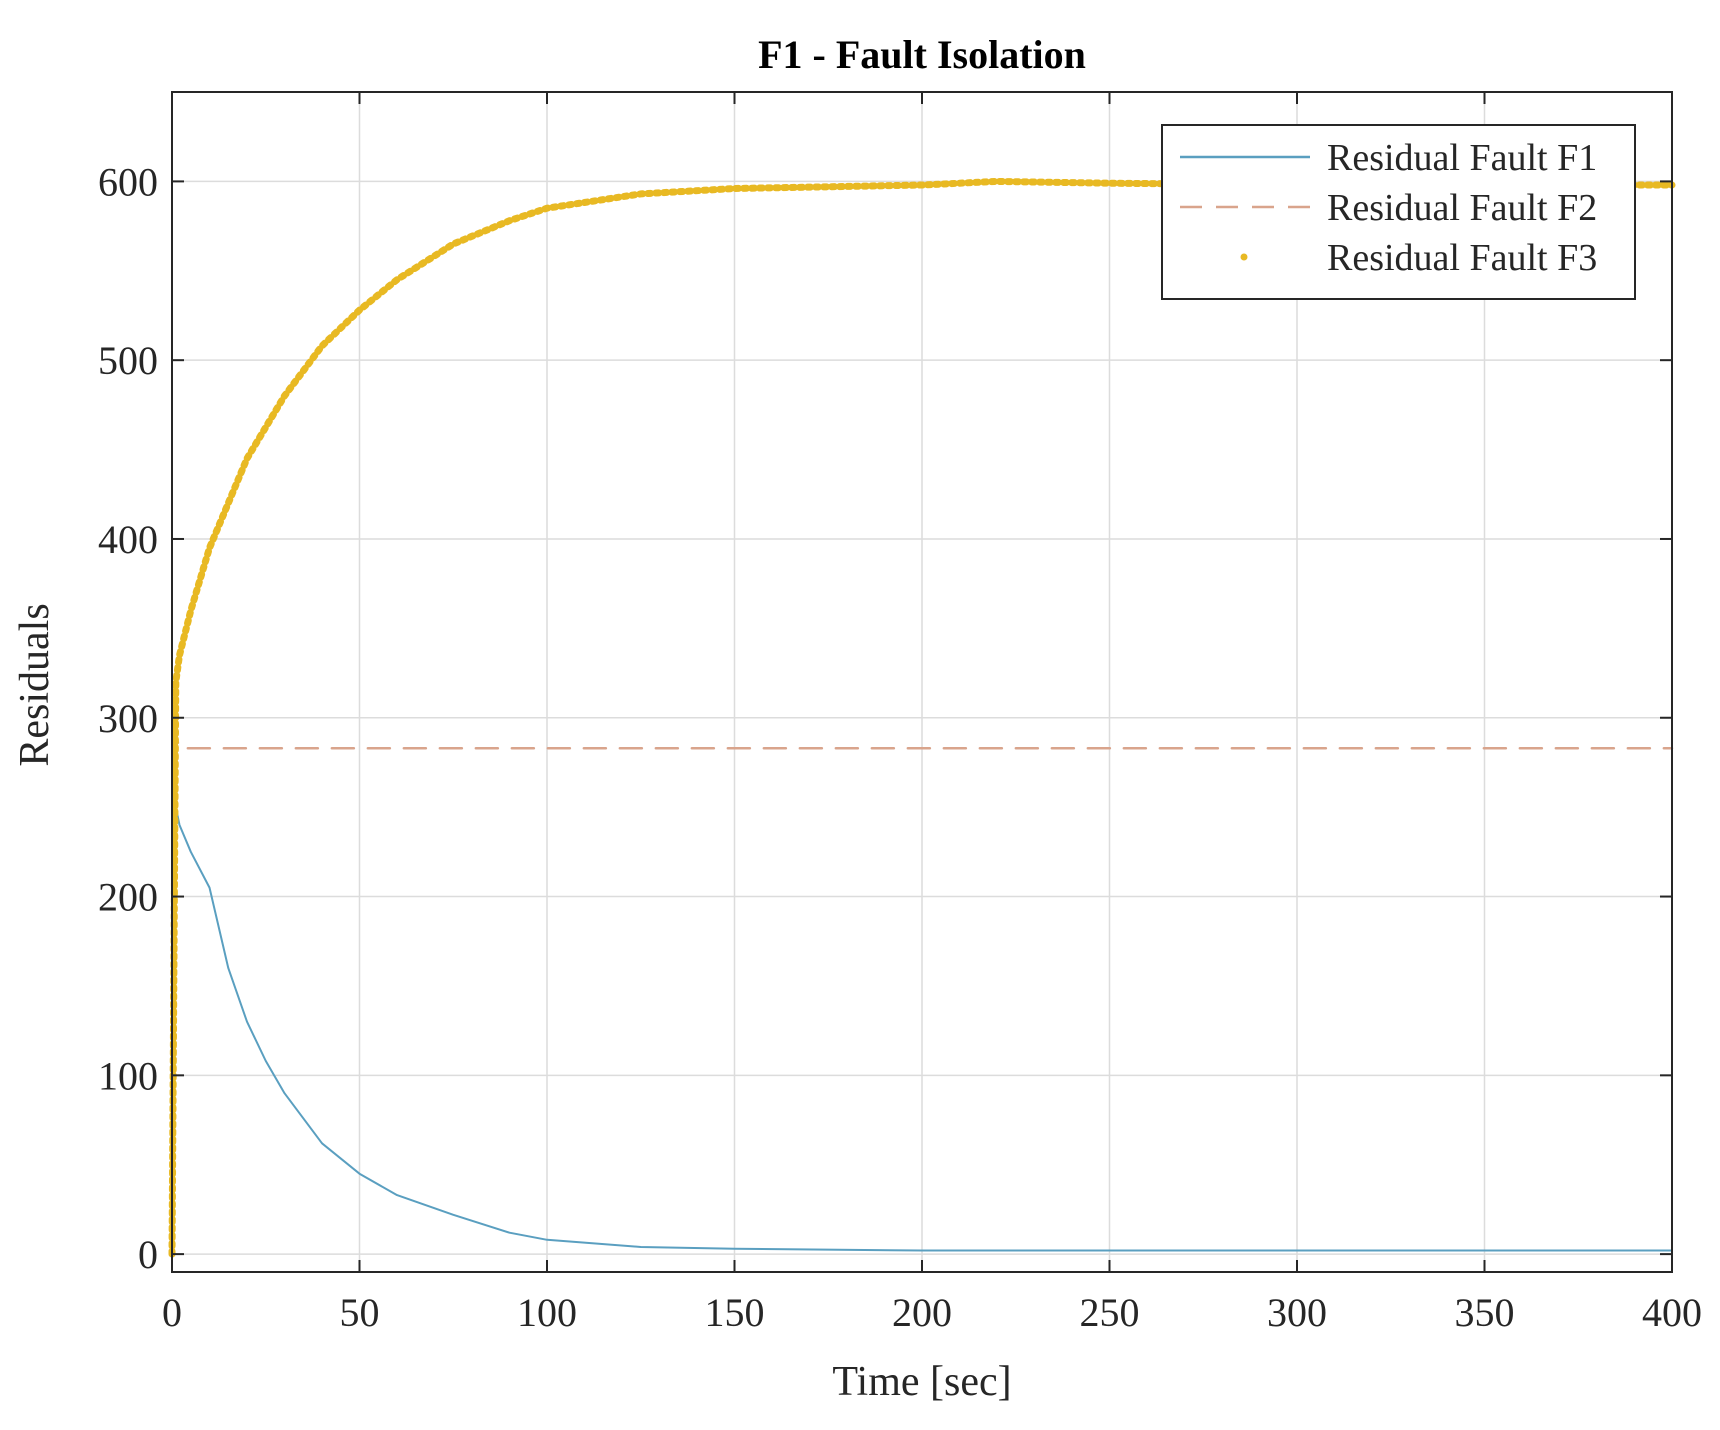 Image resolution: width=1720 pixels, height=1430 pixels. Describe the element at coordinates (128, 897) in the screenshot. I see `y-tick-label: 200` at that location.